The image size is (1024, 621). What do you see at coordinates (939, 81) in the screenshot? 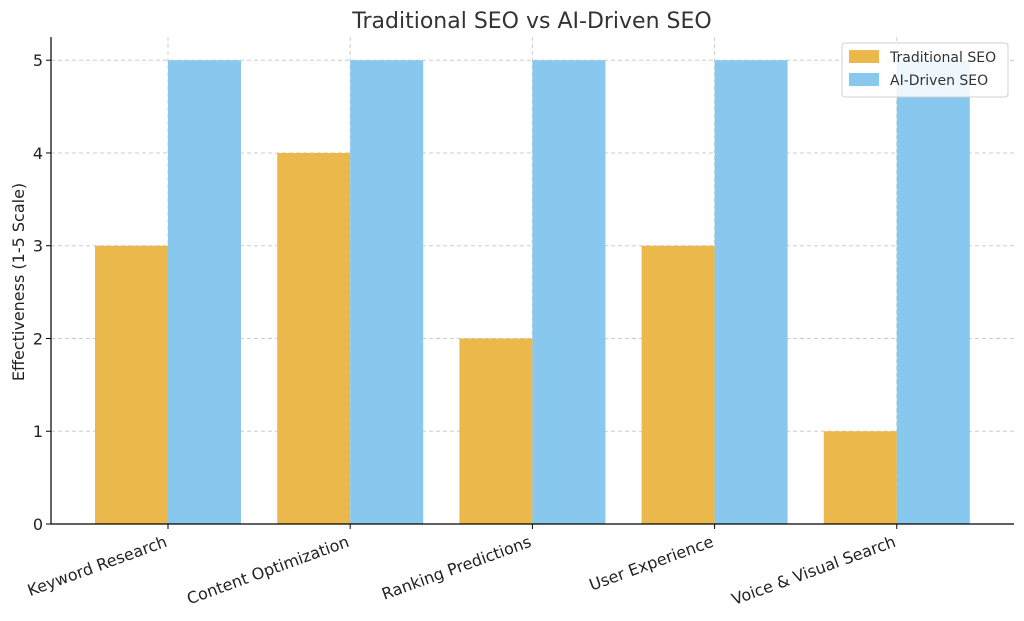
I see `legend-label-ai-driven-seo: AI-Driven SEO` at bounding box center [939, 81].